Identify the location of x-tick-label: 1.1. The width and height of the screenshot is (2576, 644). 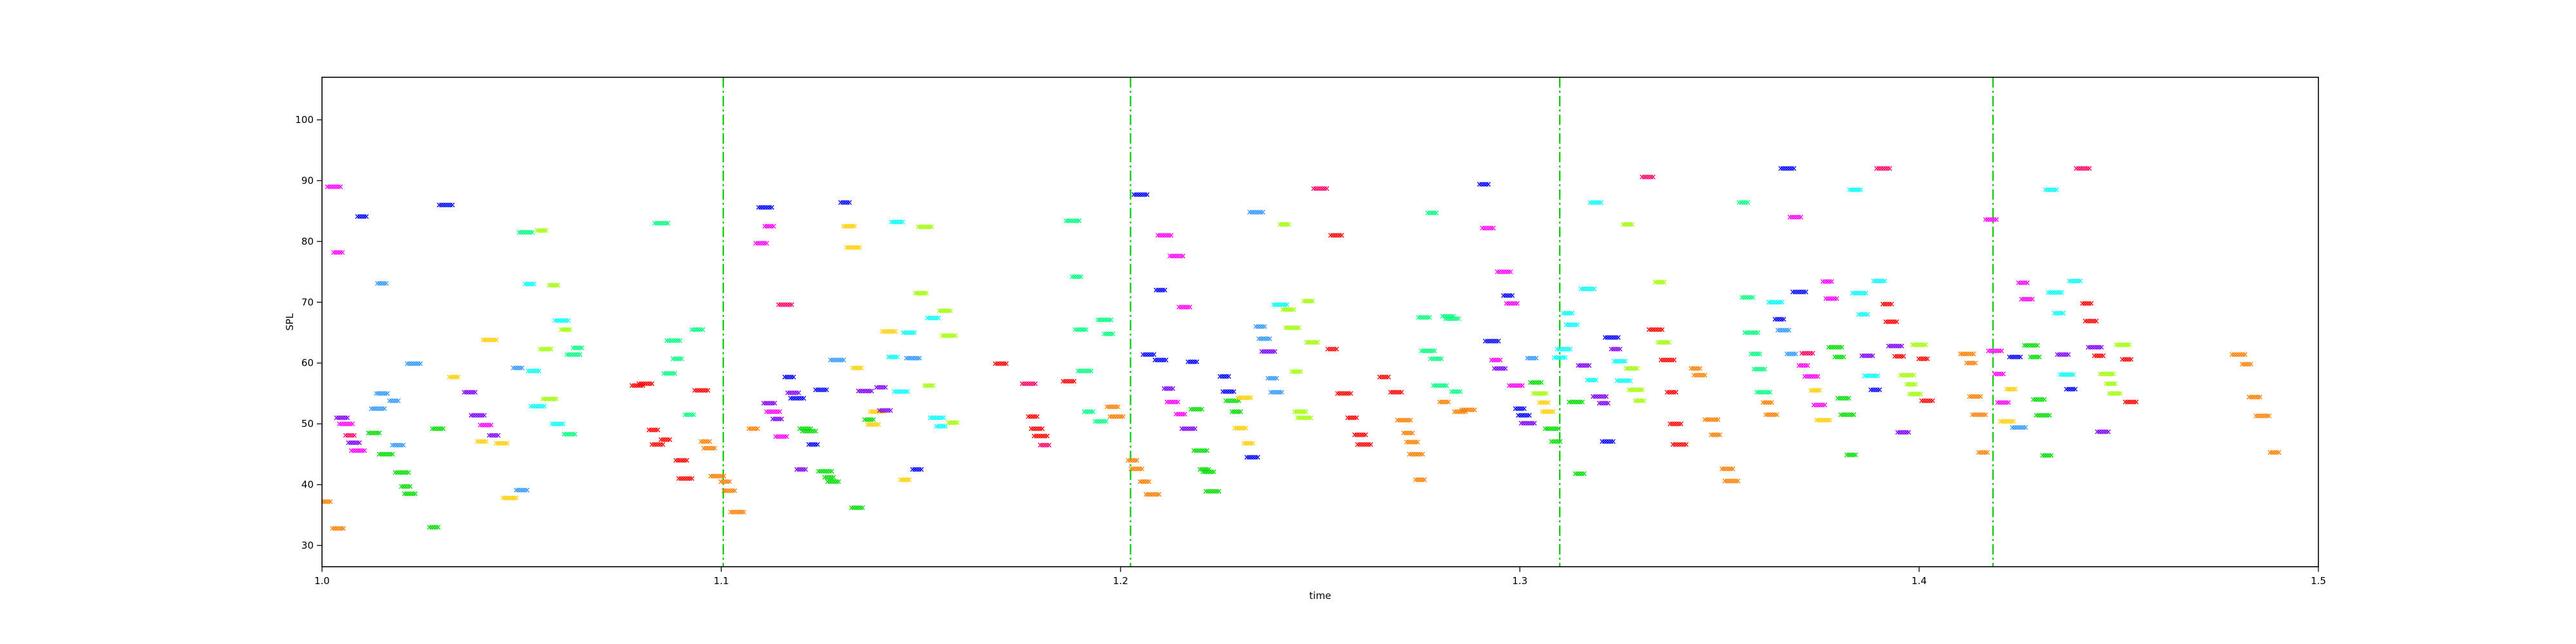
(721, 581).